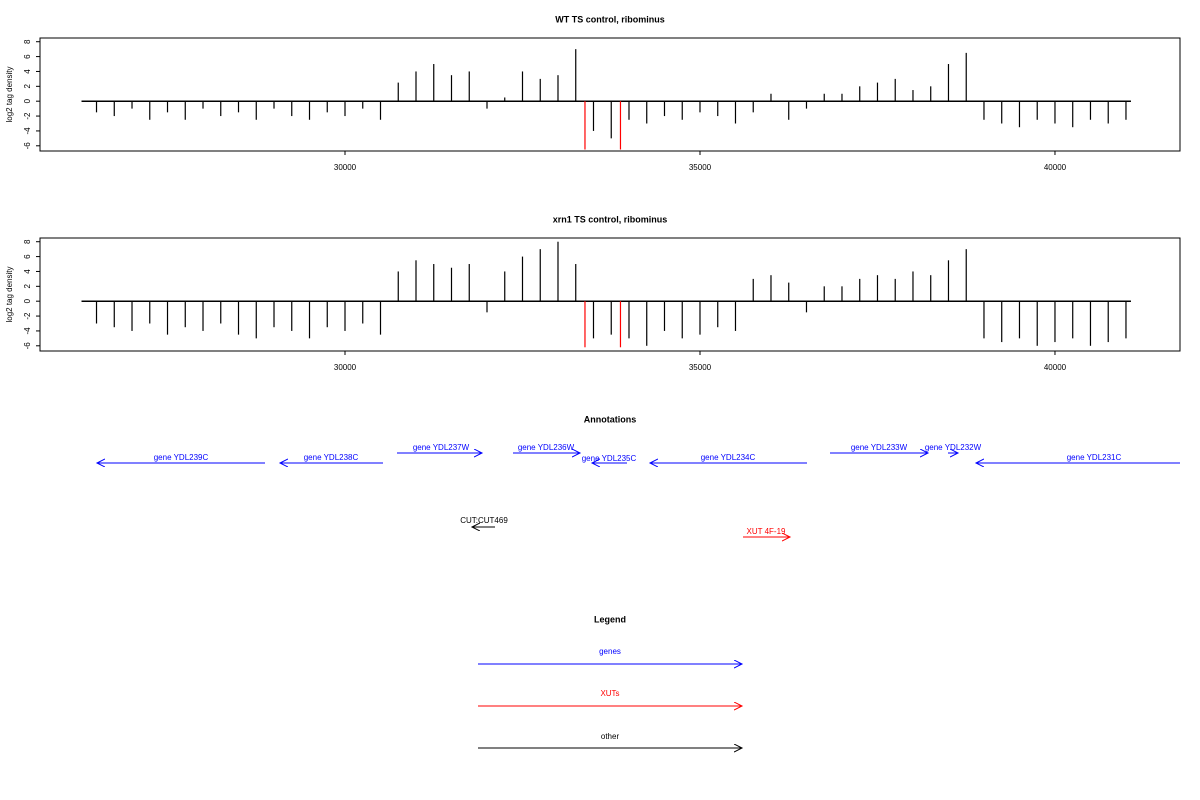  What do you see at coordinates (1094, 457) in the screenshot?
I see `gene-label: gene YDL231C` at bounding box center [1094, 457].